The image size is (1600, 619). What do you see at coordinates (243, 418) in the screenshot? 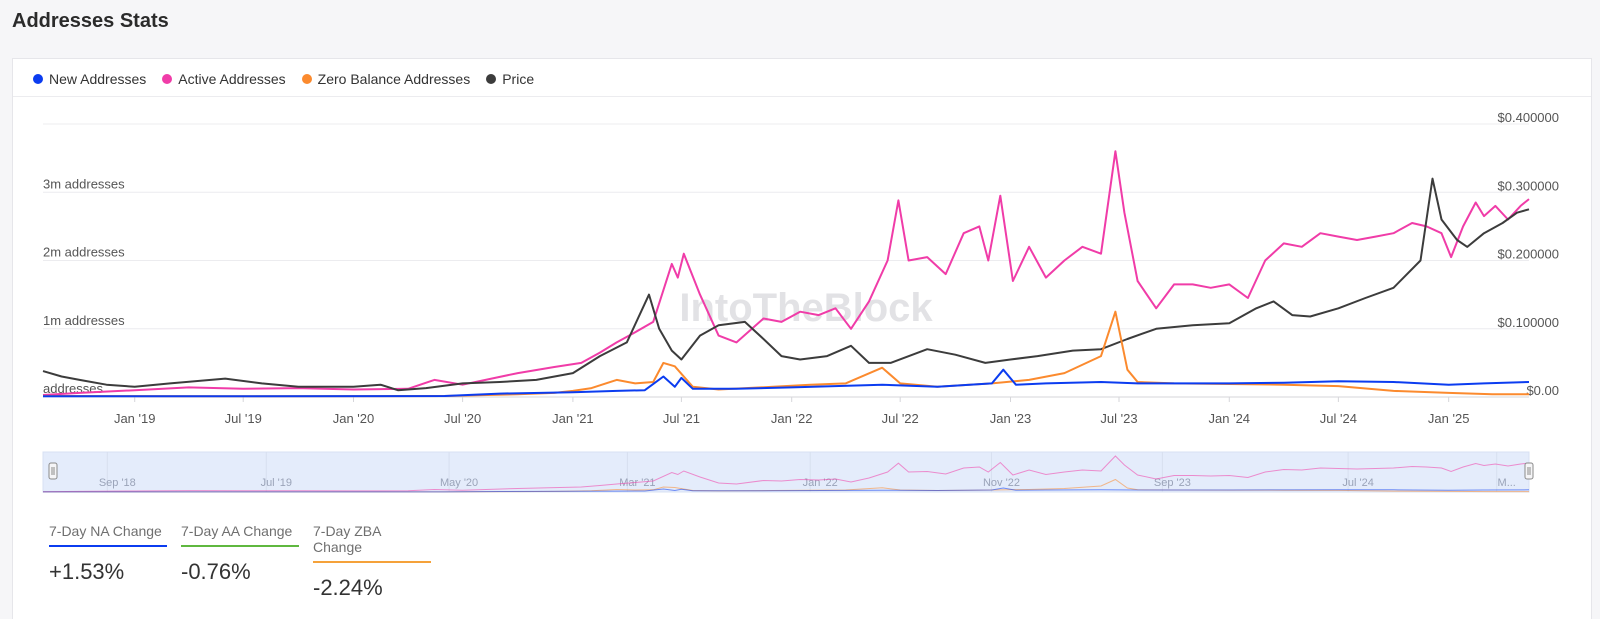
I see `x-tick-label: Jul '19` at bounding box center [243, 418].